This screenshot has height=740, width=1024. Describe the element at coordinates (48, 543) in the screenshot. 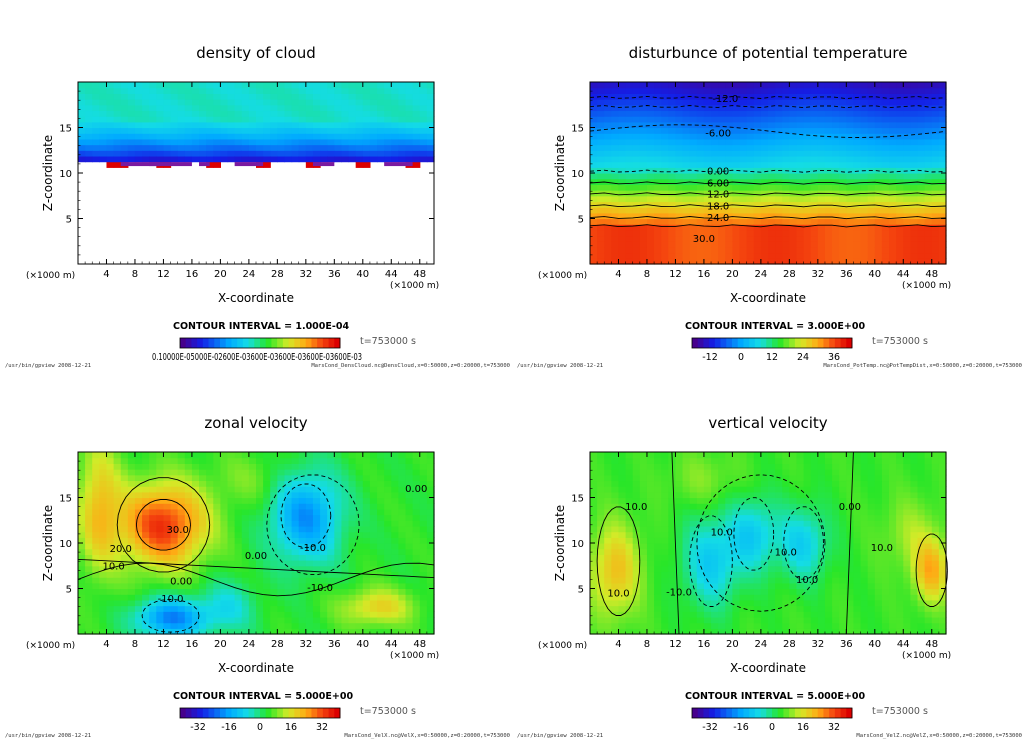

I see `y-axis-label: Z-coordinate` at that location.